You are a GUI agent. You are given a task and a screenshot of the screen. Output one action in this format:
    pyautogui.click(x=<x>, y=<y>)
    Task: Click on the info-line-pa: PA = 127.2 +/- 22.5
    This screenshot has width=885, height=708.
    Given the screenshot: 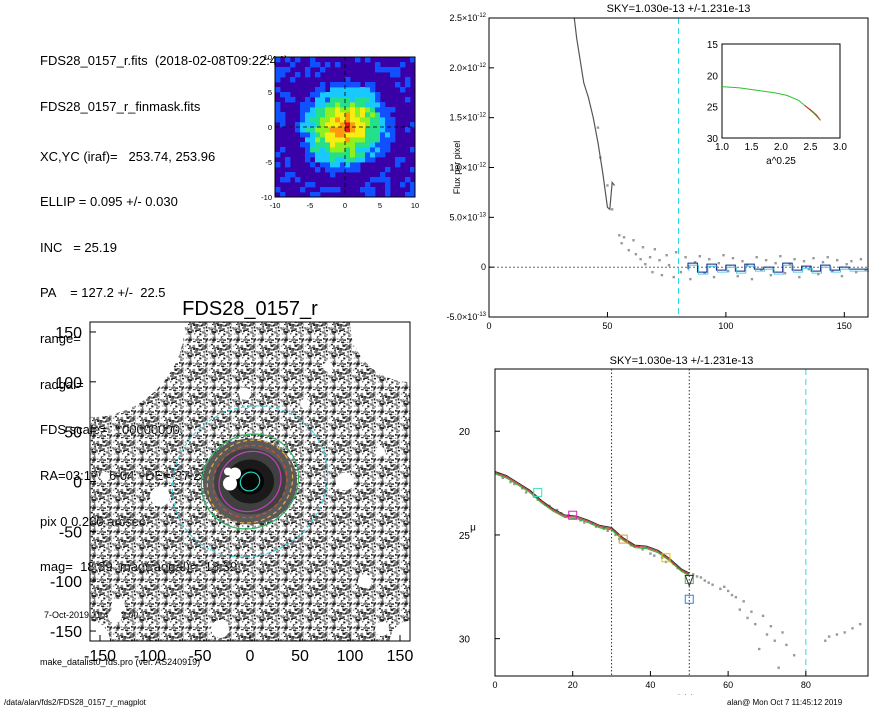 What is the action you would take?
    pyautogui.click(x=103, y=293)
    